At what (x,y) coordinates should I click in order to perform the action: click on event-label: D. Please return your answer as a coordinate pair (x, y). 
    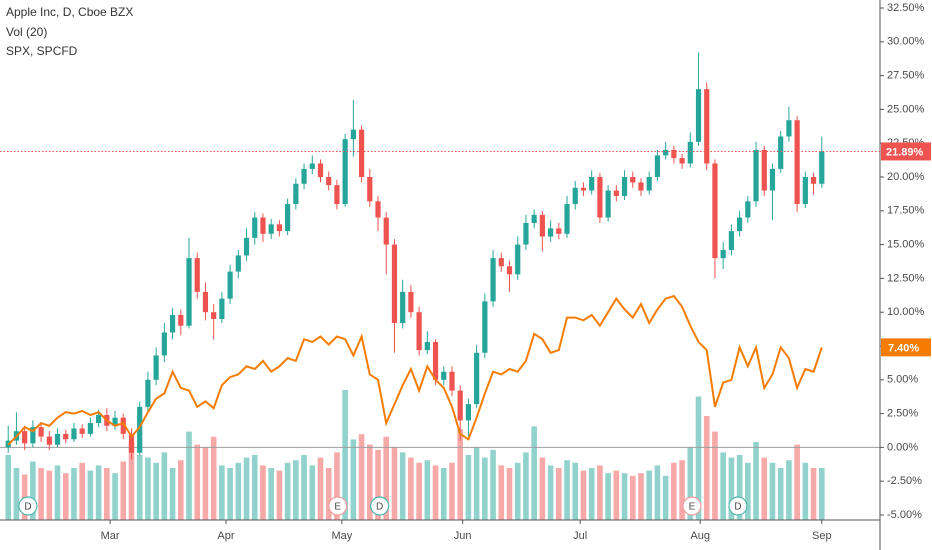
    Looking at the image, I should click on (737, 507).